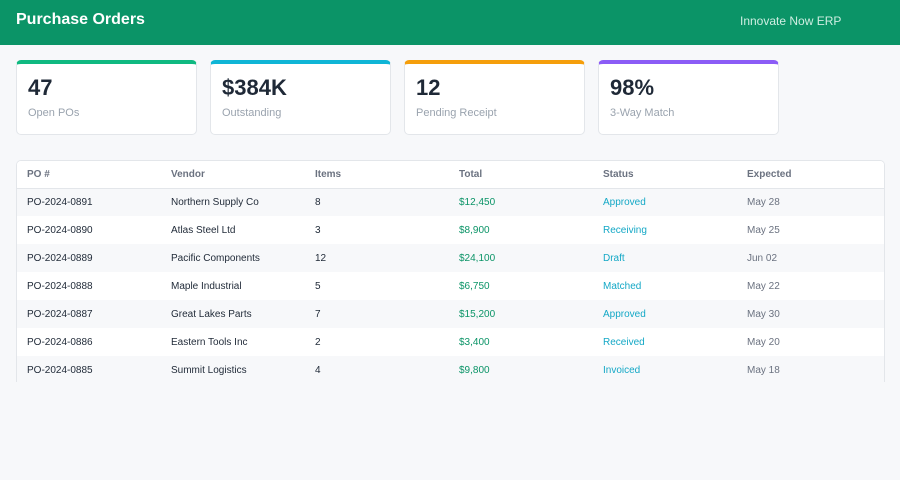 The width and height of the screenshot is (900, 480). Describe the element at coordinates (521, 230) in the screenshot. I see `order-total: $8,900` at that location.